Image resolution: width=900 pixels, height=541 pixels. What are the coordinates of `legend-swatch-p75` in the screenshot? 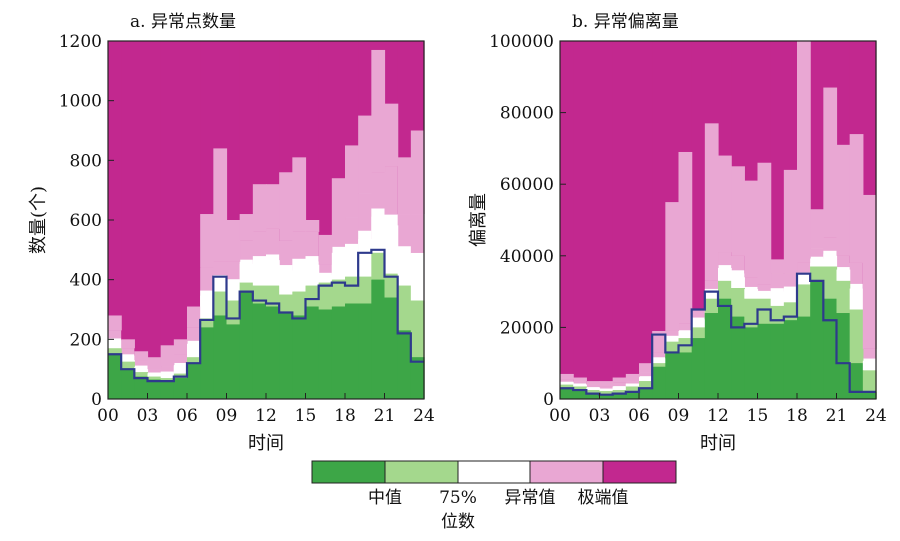 It's located at (421, 472).